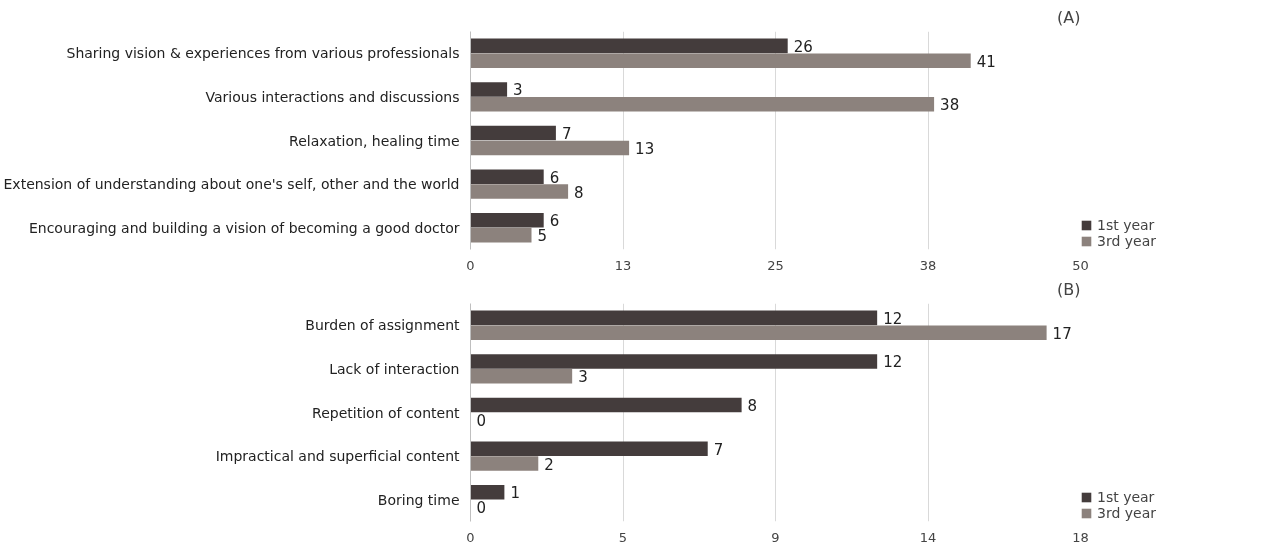 The image size is (1288, 553). Describe the element at coordinates (231, 184) in the screenshot. I see `y-tick-label: Extension of understanding about one's self, other and the world` at that location.